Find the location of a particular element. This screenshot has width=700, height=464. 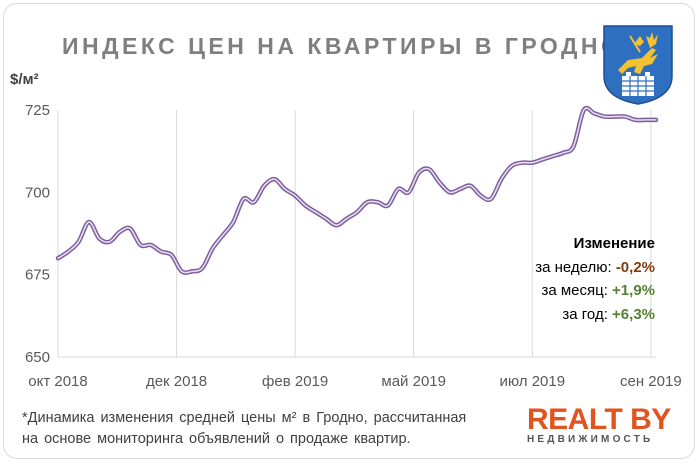

x-tick-label-4: июл 2019 is located at coordinates (532, 381).